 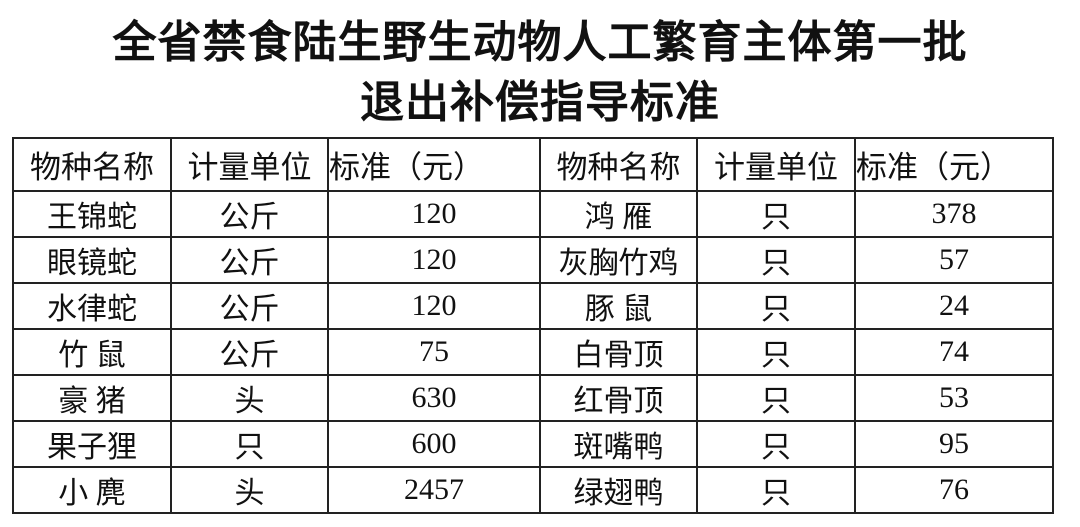 What do you see at coordinates (954, 214) in the screenshot?
I see `cell-standard: 378` at bounding box center [954, 214].